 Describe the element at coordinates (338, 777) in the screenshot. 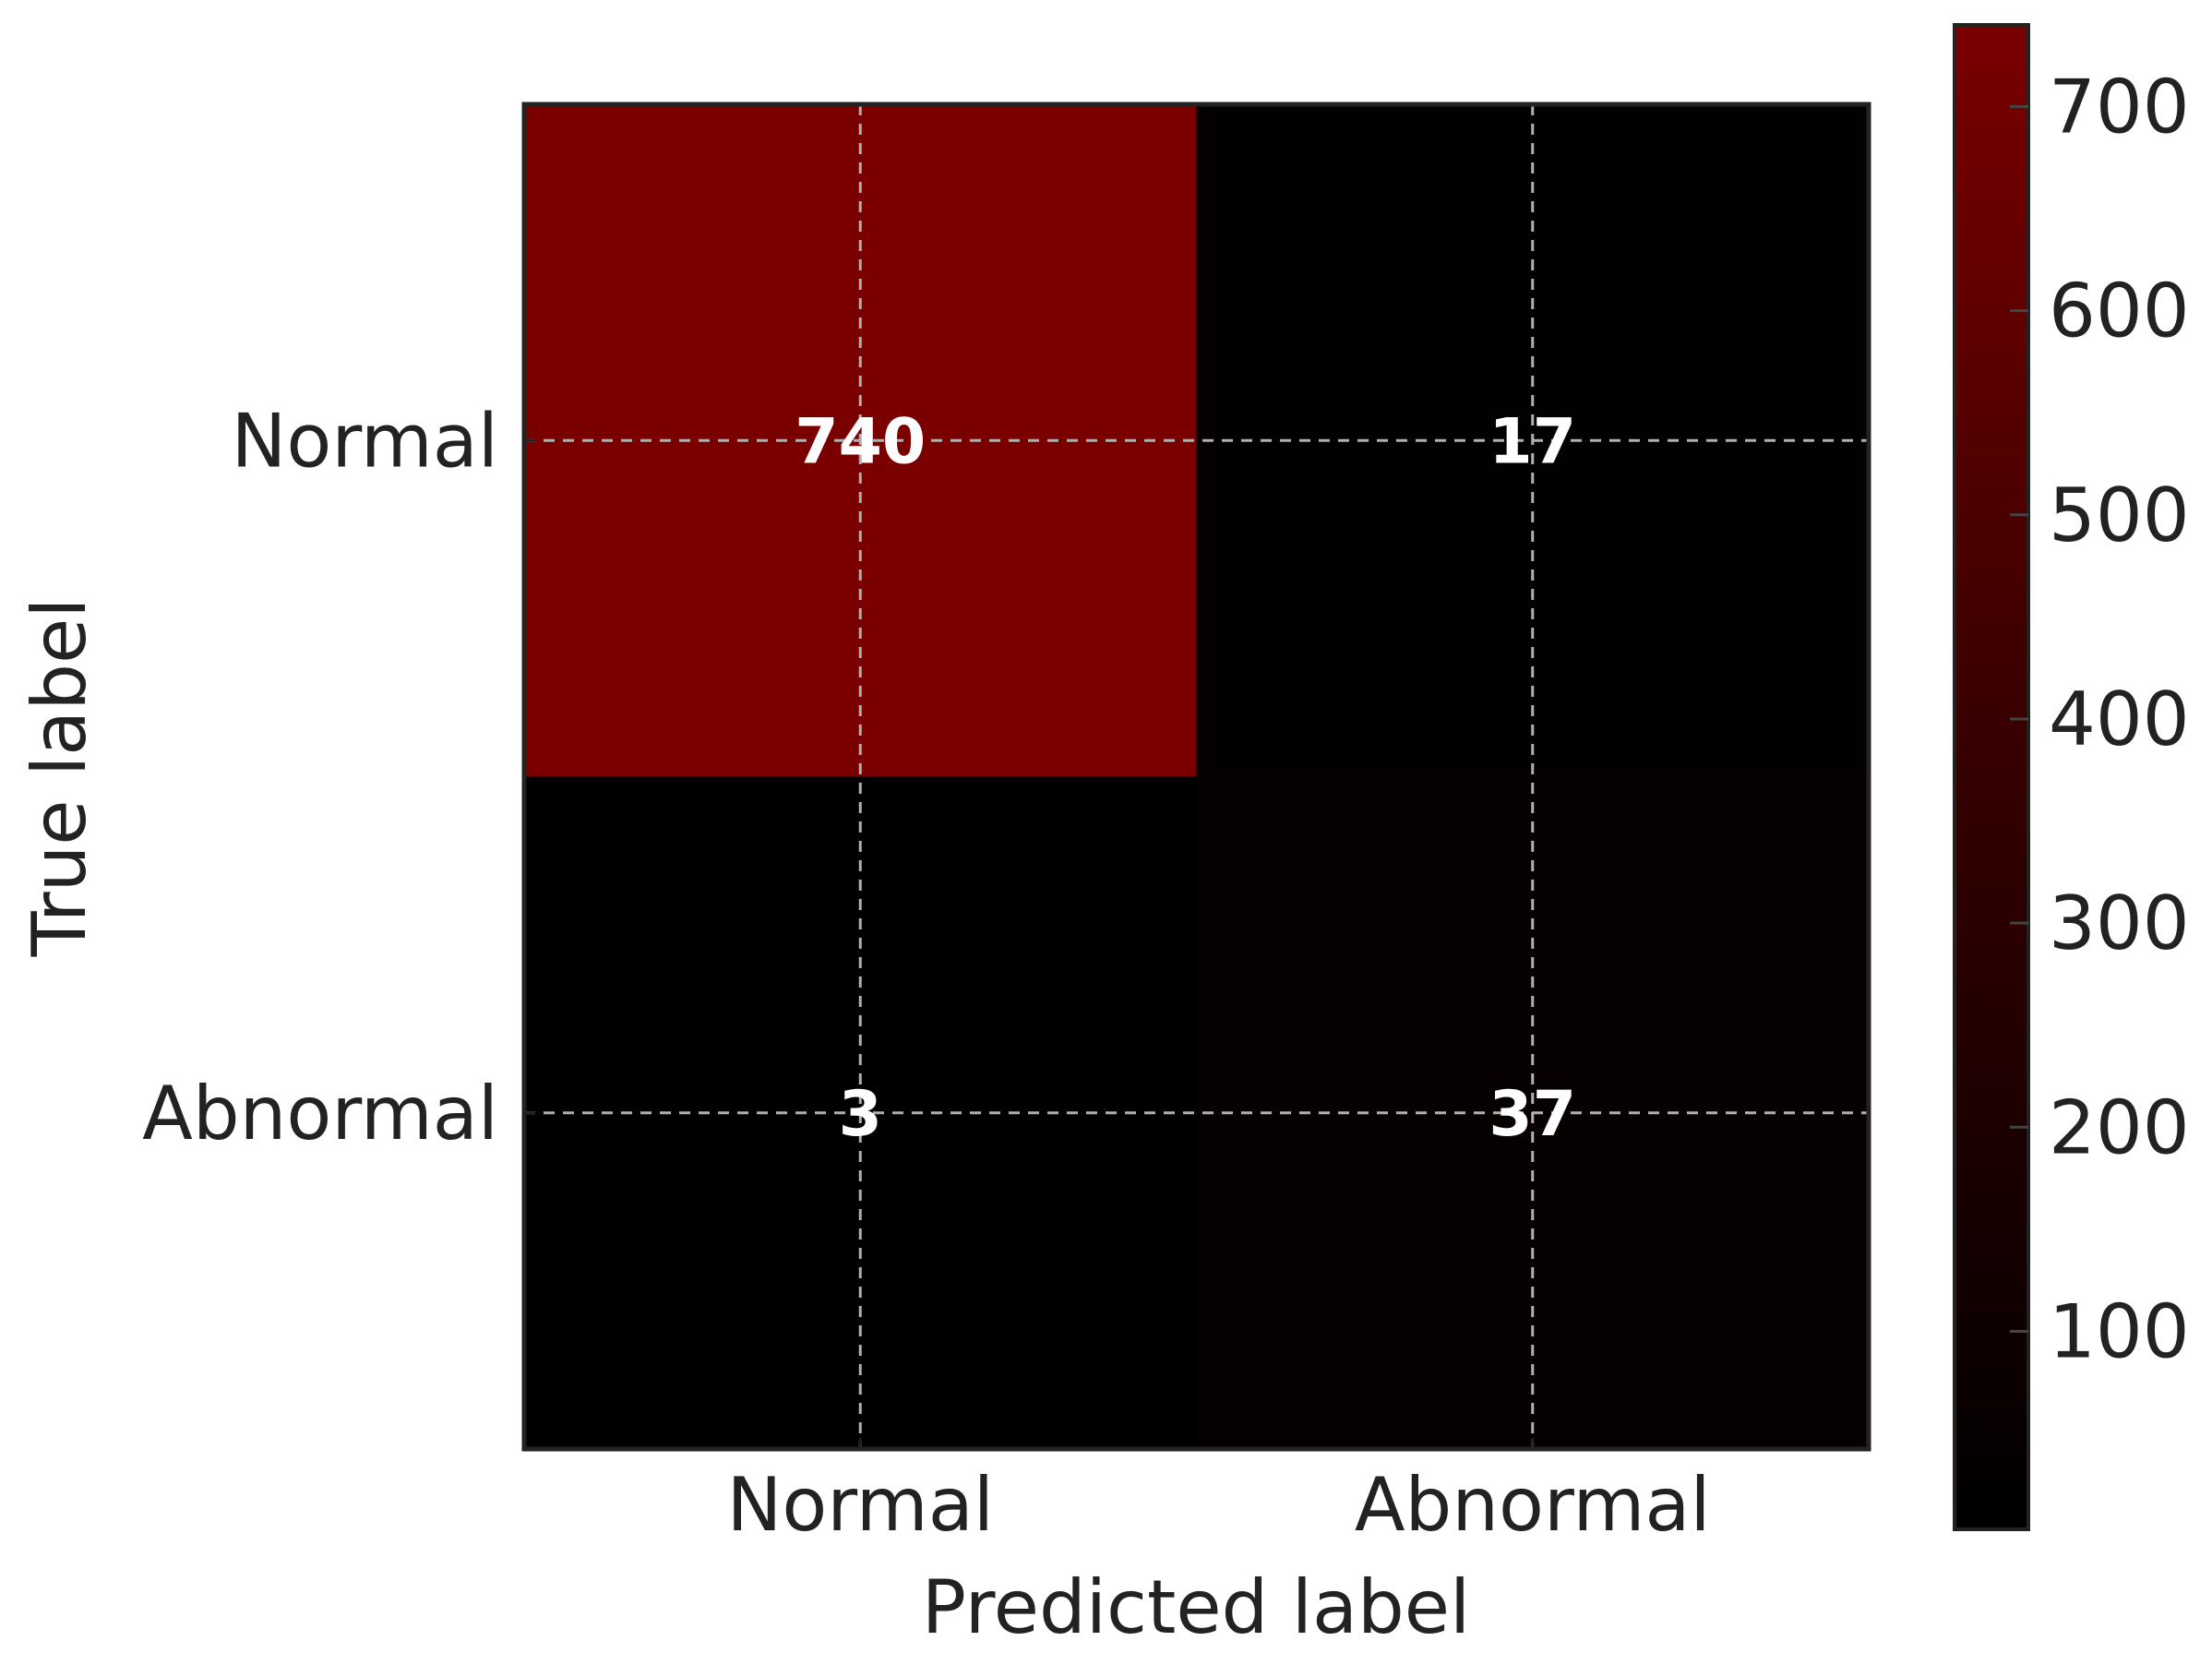

I see `y-axis-ticks: Normal Abnormal` at that location.